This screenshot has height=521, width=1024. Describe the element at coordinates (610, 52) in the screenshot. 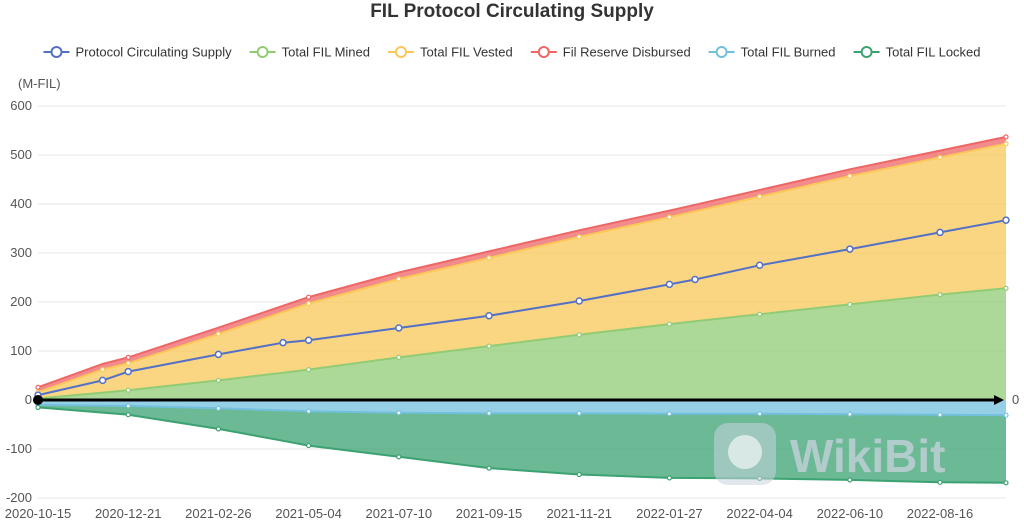

I see `legend-item: Fil Reserve Disbursed` at that location.